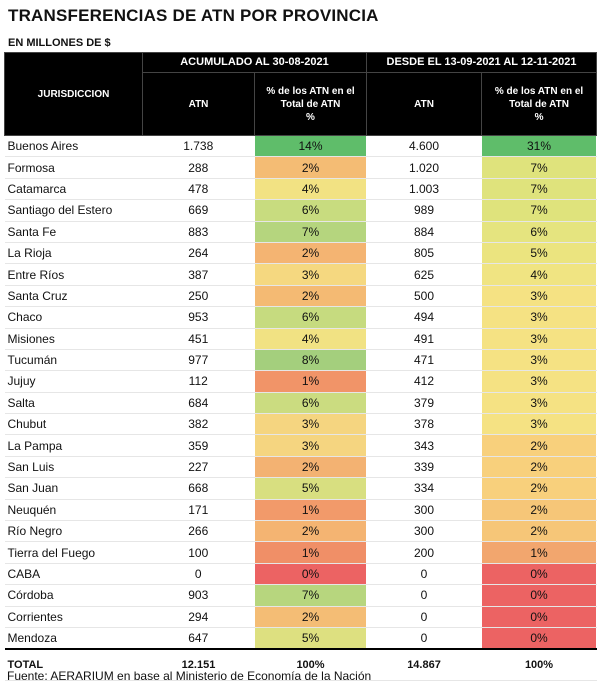 The height and width of the screenshot is (687, 600). I want to click on header-atn-2: ATN, so click(424, 104).